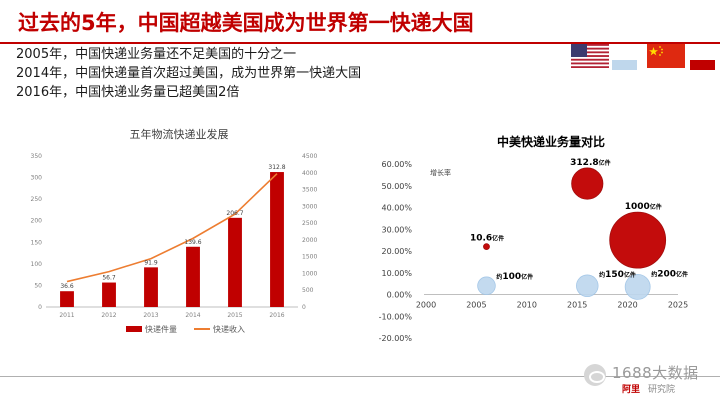  Describe the element at coordinates (396, 316) in the screenshot. I see `y-tick-label: -10.00%` at that location.